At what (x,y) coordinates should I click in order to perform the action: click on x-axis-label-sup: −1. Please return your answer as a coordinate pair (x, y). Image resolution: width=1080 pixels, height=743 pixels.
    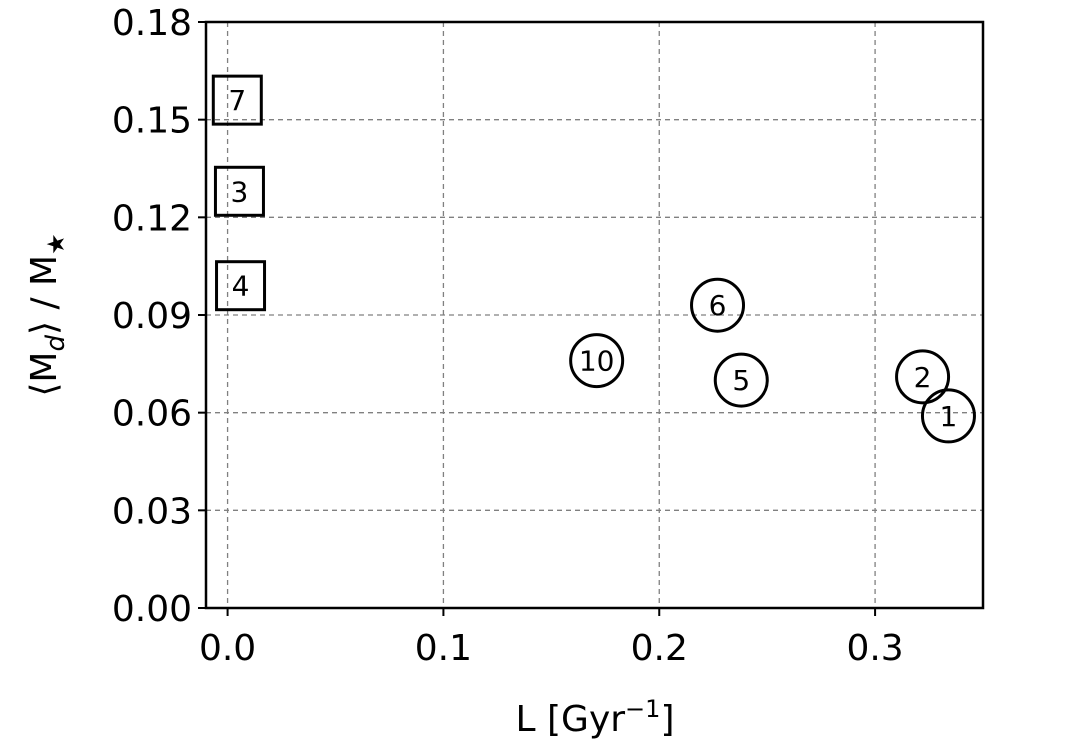
    Looking at the image, I should click on (642, 709).